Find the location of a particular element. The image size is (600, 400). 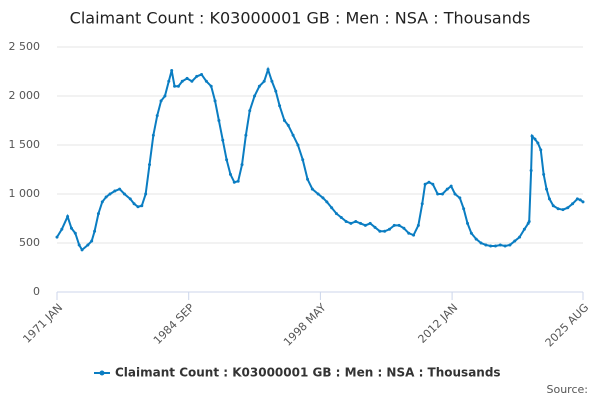

legend-marker is located at coordinates (102, 373).